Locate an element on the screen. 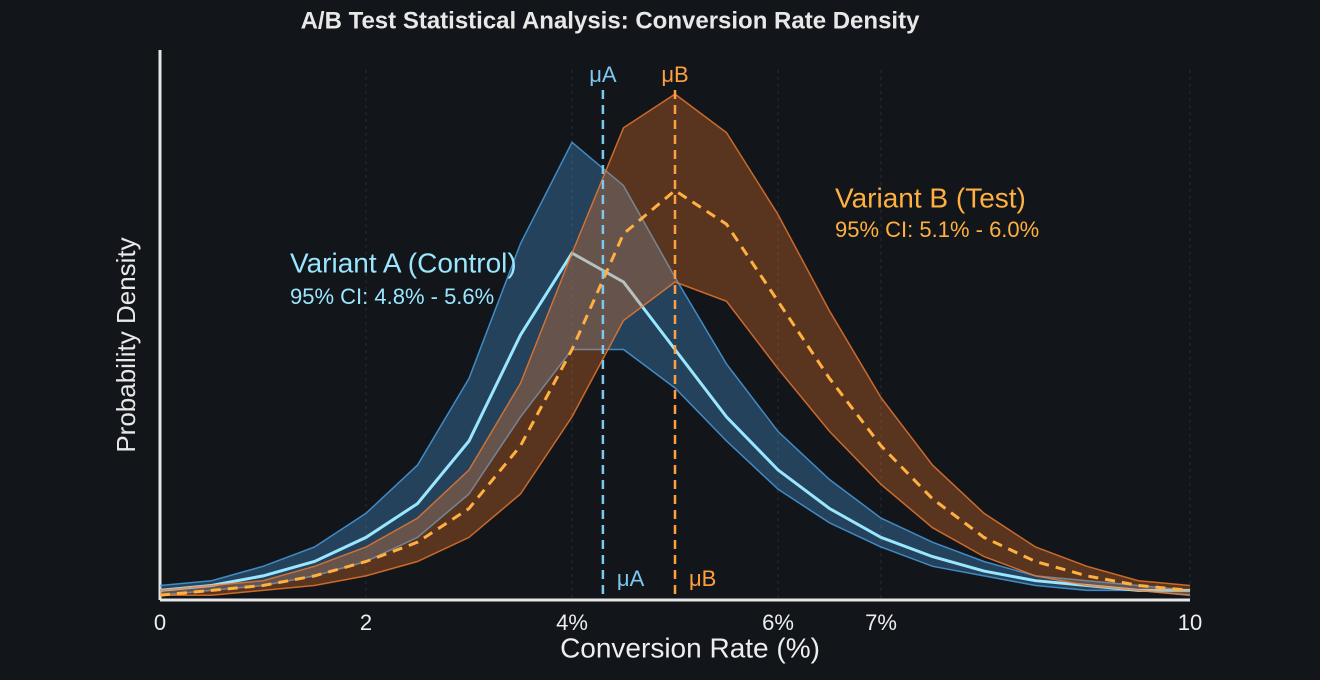  x-tick-label: 2 is located at coordinates (366, 622).